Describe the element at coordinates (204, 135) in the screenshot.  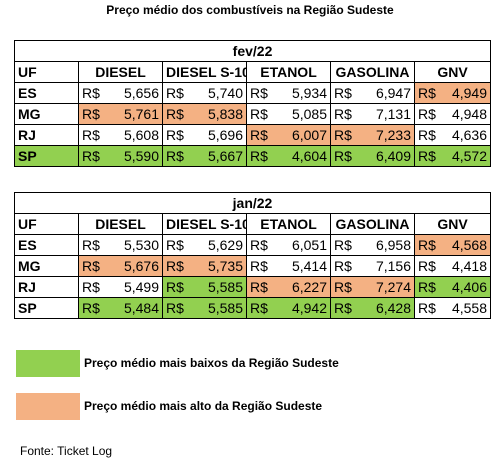
I see `price-cell: R$ 5,696` at that location.